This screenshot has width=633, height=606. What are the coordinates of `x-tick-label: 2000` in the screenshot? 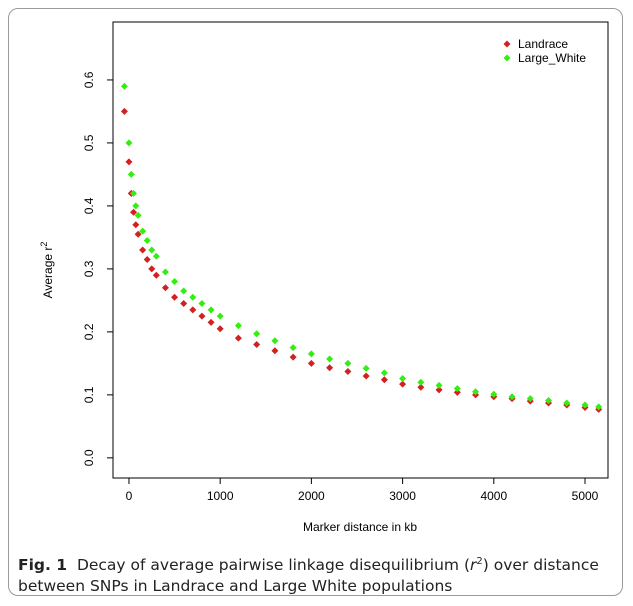 It's located at (311, 496).